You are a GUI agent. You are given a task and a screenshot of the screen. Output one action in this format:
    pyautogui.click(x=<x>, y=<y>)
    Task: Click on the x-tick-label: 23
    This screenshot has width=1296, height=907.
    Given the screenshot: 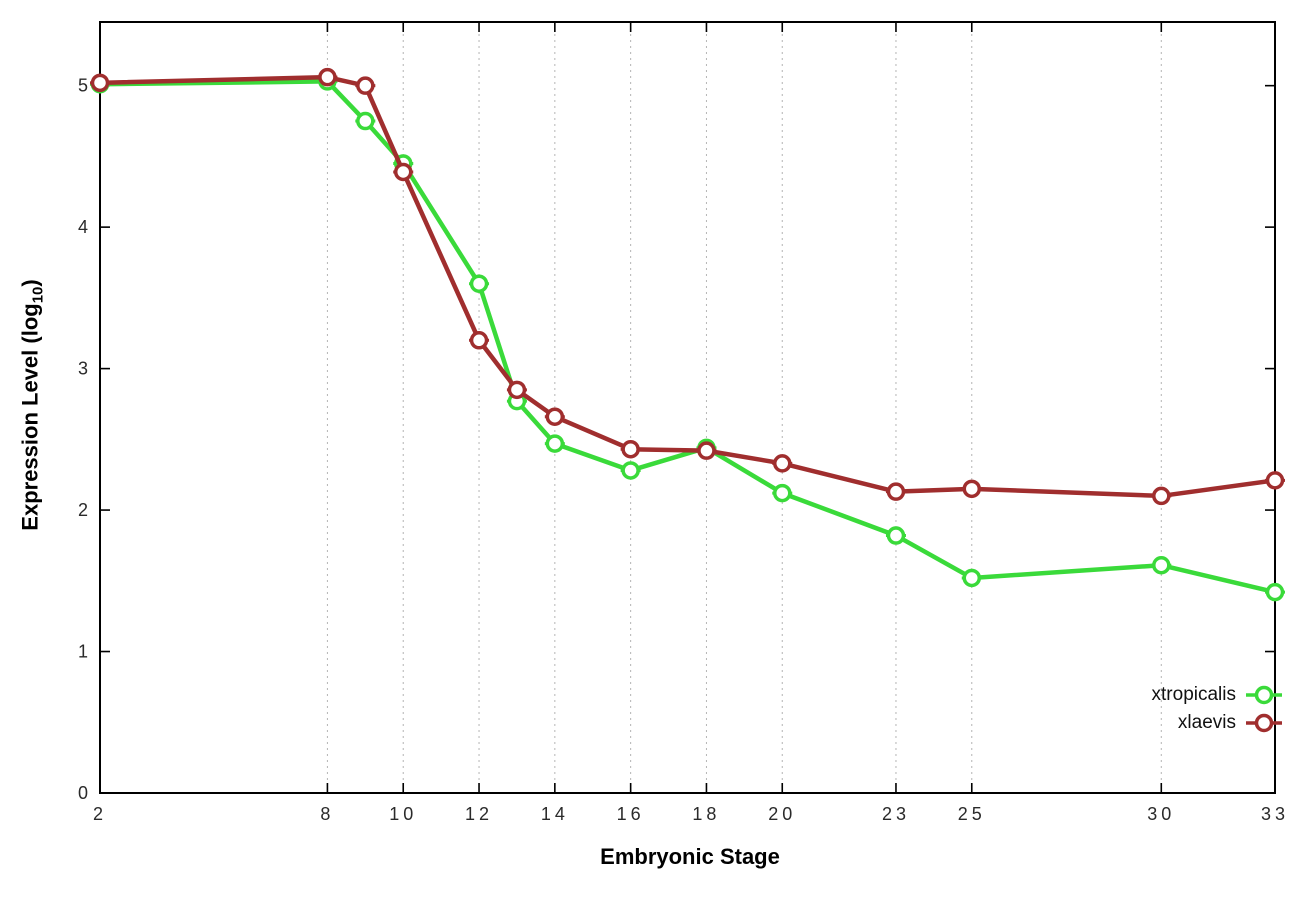 What is the action you would take?
    pyautogui.click(x=896, y=814)
    